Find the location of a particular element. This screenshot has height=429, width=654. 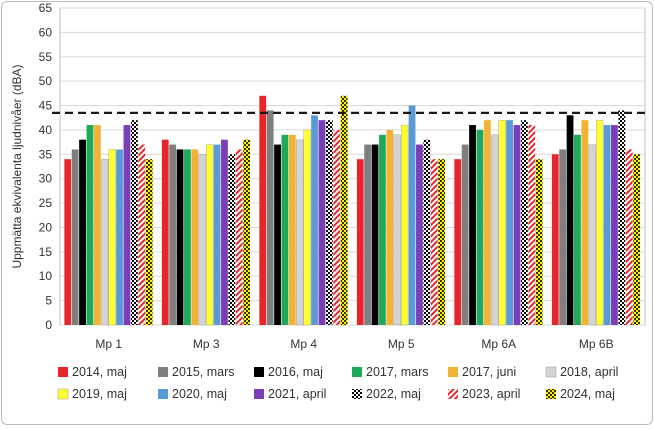

legend-label: 2022, maj is located at coordinates (393, 394).